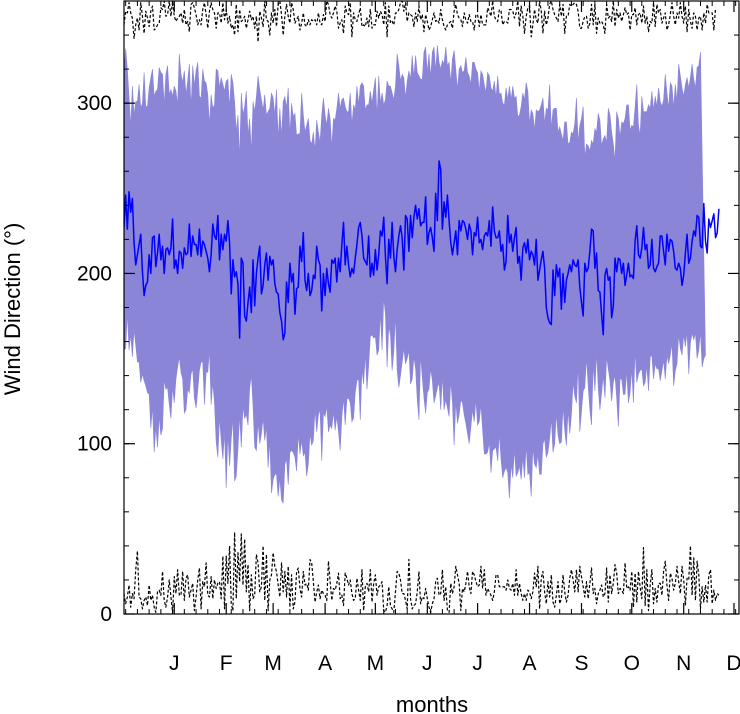 The width and height of the screenshot is (740, 714). I want to click on y-tick-label: 0, so click(106, 614).